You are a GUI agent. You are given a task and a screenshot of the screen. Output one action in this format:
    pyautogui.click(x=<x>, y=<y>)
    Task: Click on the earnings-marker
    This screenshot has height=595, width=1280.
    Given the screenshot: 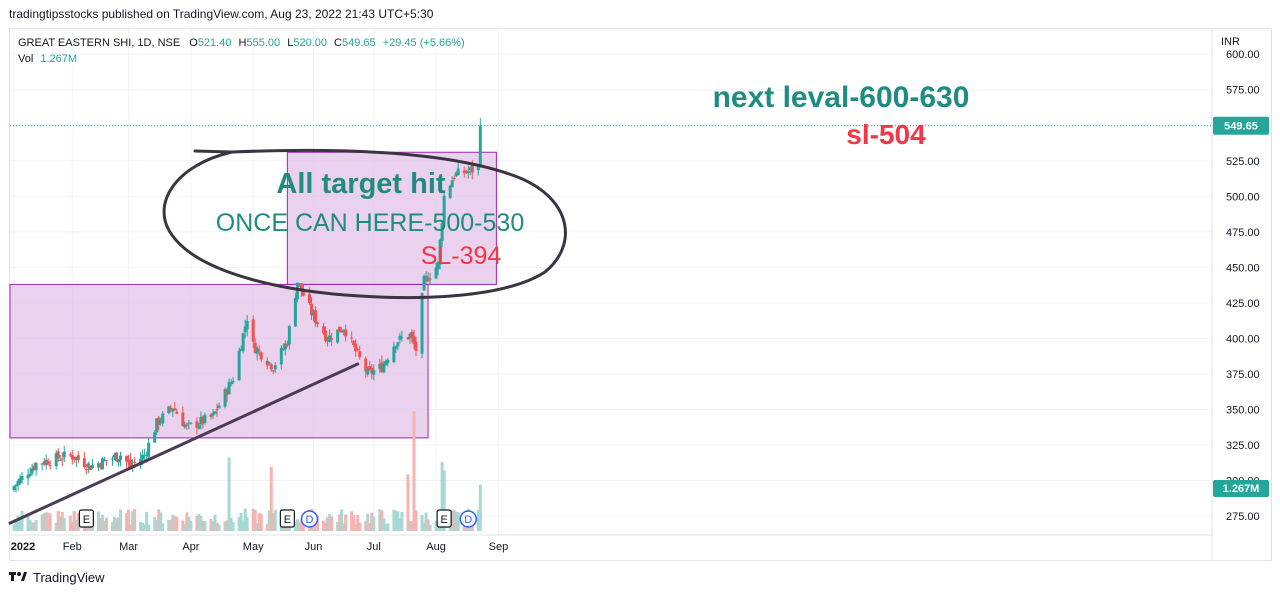 What is the action you would take?
    pyautogui.click(x=287, y=518)
    